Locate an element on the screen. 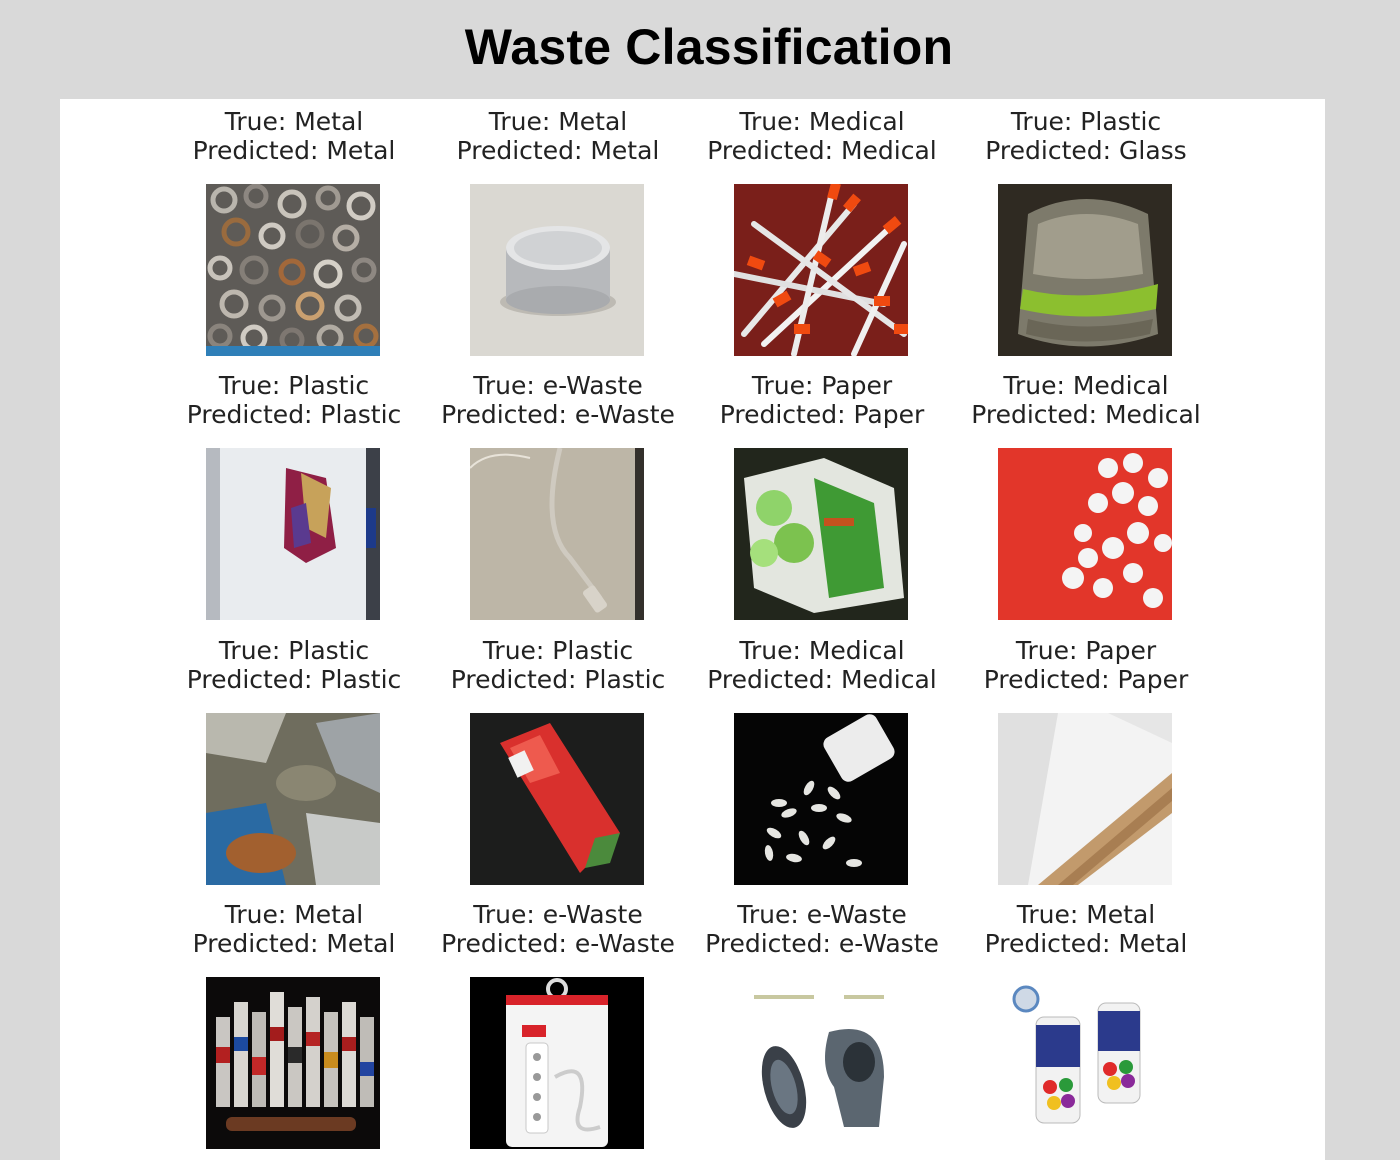 The image size is (1400, 1160). paper-carton-image is located at coordinates (821, 534).